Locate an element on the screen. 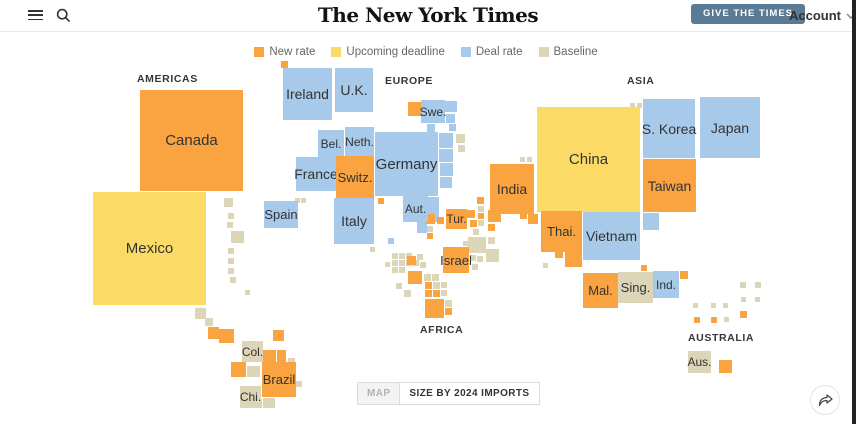 The height and width of the screenshot is (424, 856). country-spain: Spain is located at coordinates (281, 214).